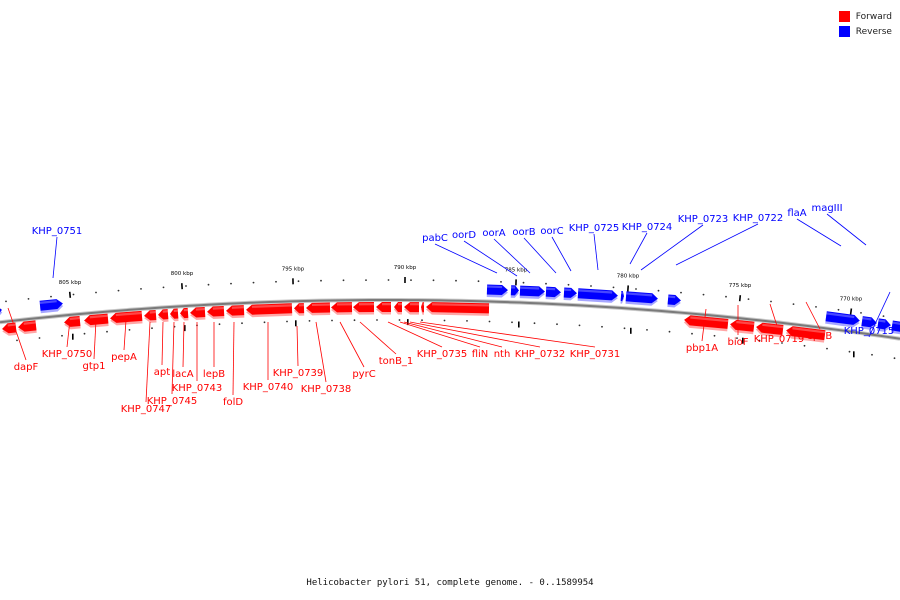 The height and width of the screenshot is (600, 900). Describe the element at coordinates (94, 366) in the screenshot. I see `gene-label-gtp1: gtp1` at that location.